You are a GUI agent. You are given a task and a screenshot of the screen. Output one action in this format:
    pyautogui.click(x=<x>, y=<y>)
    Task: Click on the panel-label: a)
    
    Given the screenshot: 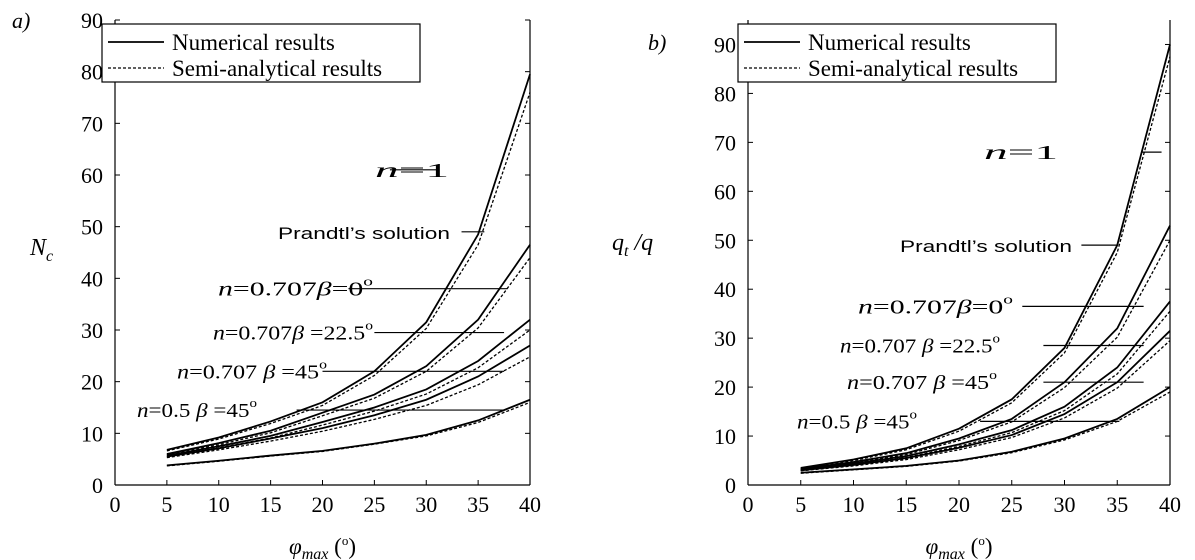 What is the action you would take?
    pyautogui.click(x=21, y=20)
    